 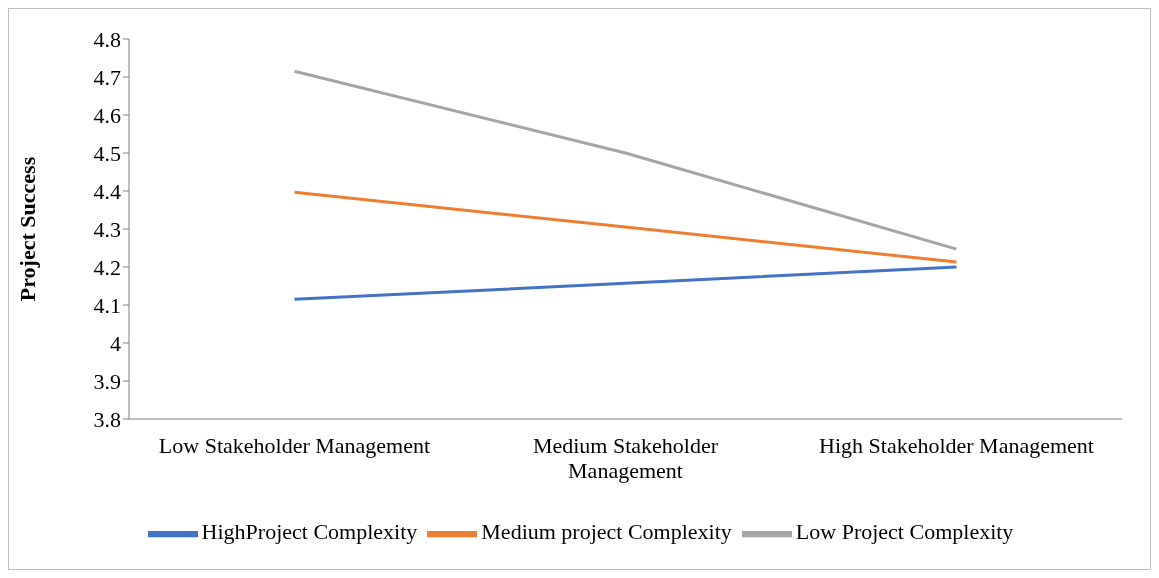 What do you see at coordinates (27, 229) in the screenshot?
I see `y-axis-title: Project Success` at bounding box center [27, 229].